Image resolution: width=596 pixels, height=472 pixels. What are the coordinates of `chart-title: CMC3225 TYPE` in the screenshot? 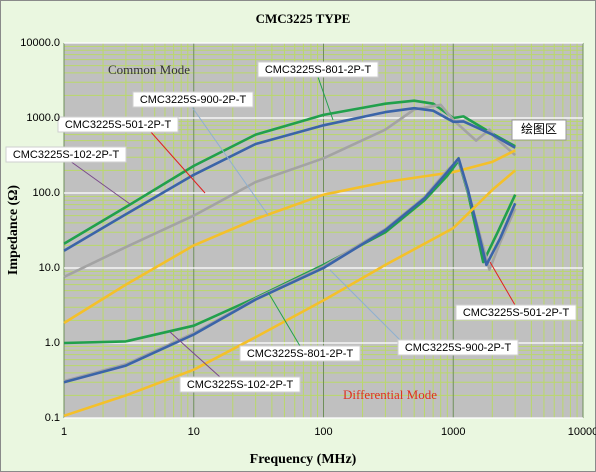 It's located at (303, 18).